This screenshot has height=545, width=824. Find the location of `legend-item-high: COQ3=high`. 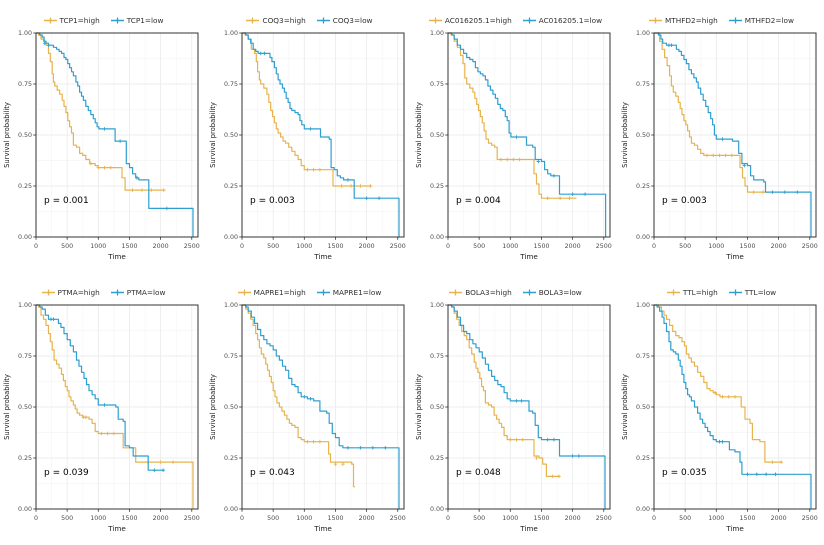

legend-item-high: COQ3=high is located at coordinates (275, 20).